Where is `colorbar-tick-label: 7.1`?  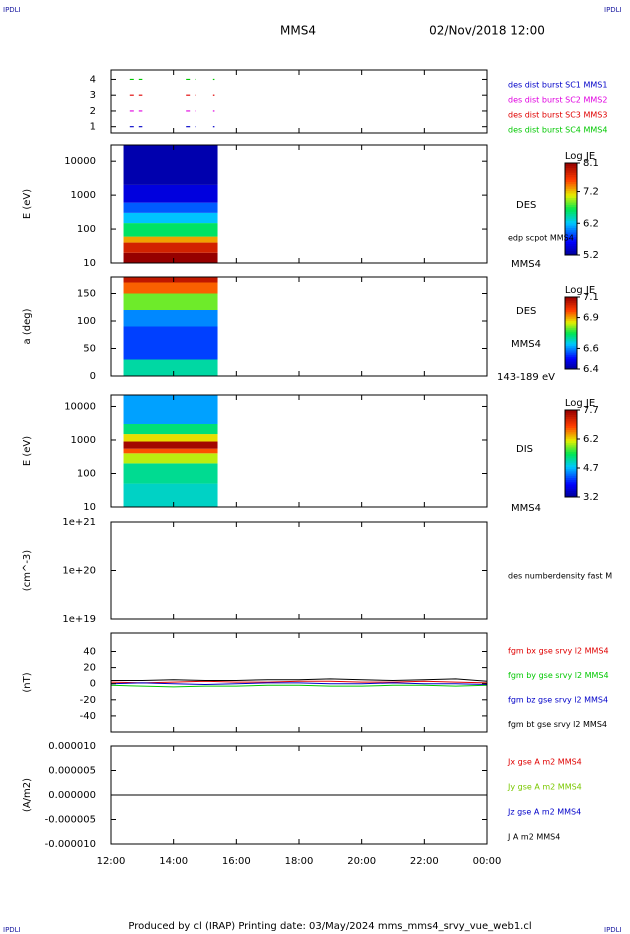
colorbar-tick-label: 7.1 is located at coordinates (591, 297).